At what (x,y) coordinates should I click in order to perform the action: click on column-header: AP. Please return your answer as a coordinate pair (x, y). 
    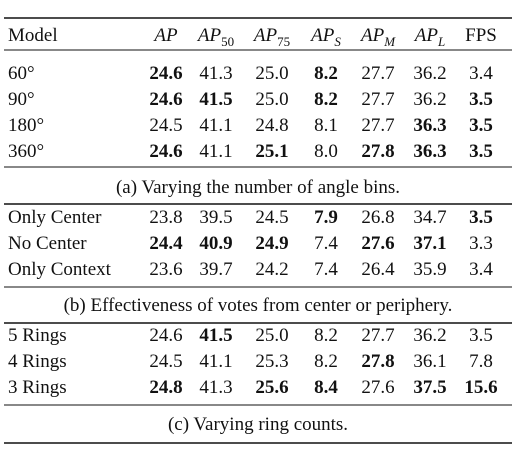
    Looking at the image, I should click on (165, 35).